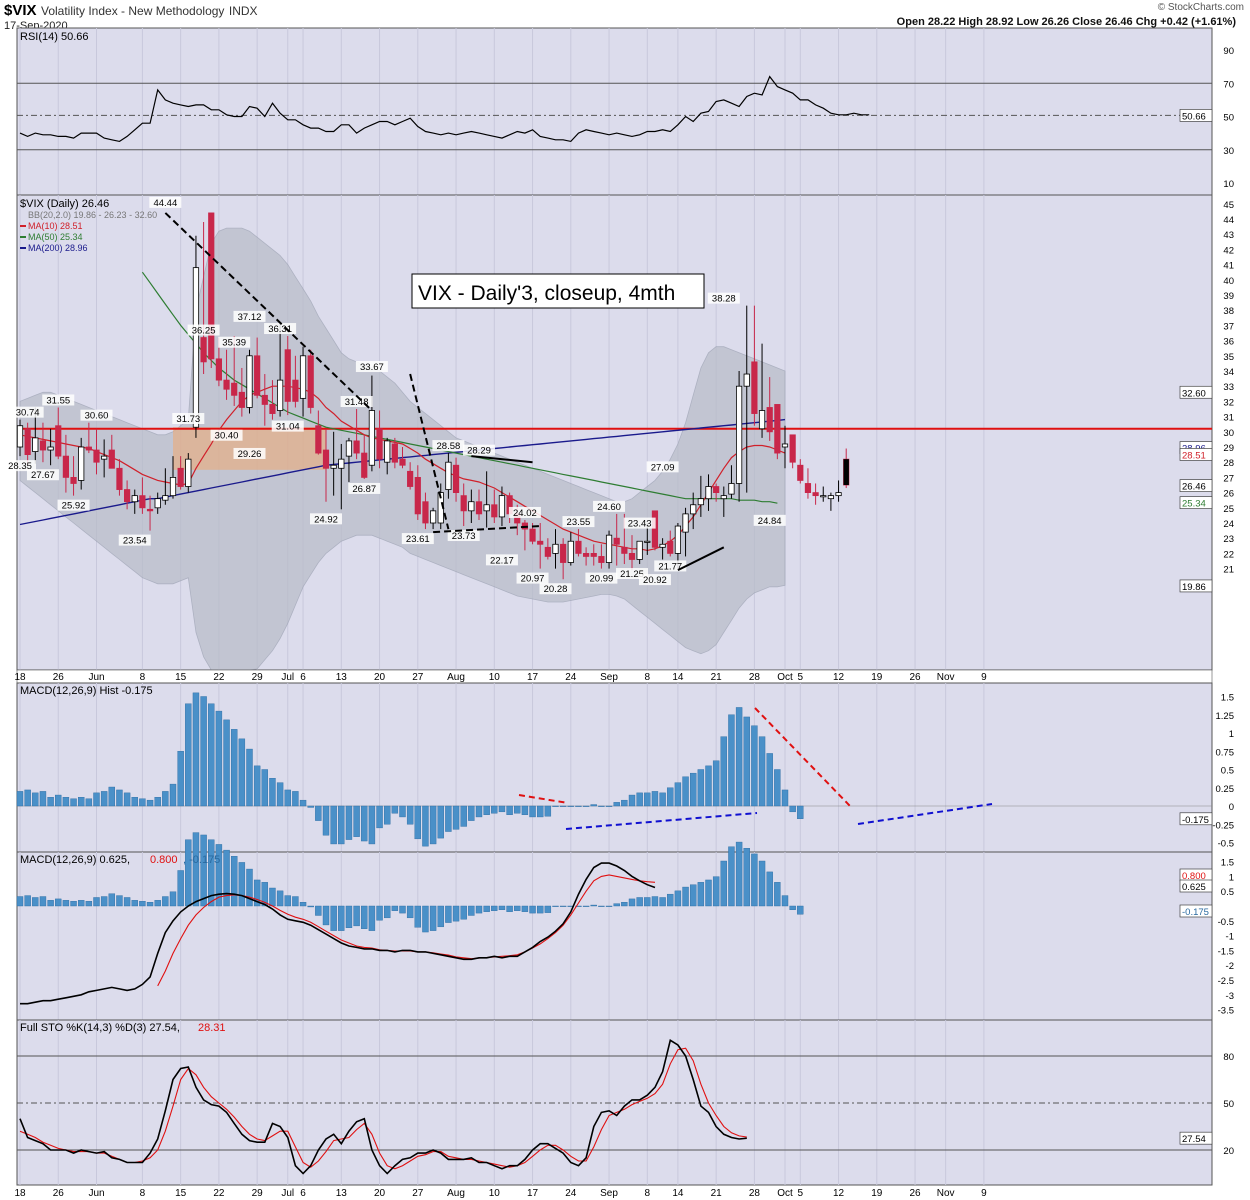 Image resolution: width=1250 pixels, height=1200 pixels. Describe the element at coordinates (502, 459) in the screenshot. I see `trendline-top` at that location.